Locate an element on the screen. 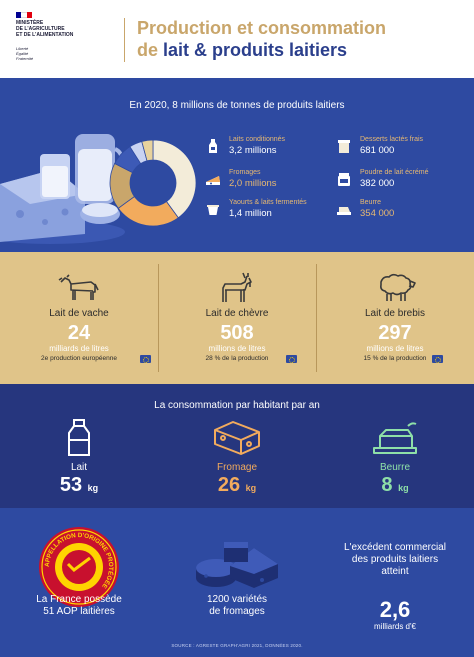 The height and width of the screenshot is (657, 474). consumption-number: 53 is located at coordinates (71, 485).